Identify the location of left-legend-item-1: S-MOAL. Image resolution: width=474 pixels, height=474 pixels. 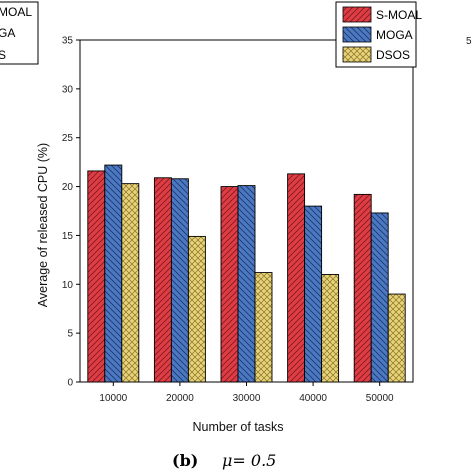
(16, 12).